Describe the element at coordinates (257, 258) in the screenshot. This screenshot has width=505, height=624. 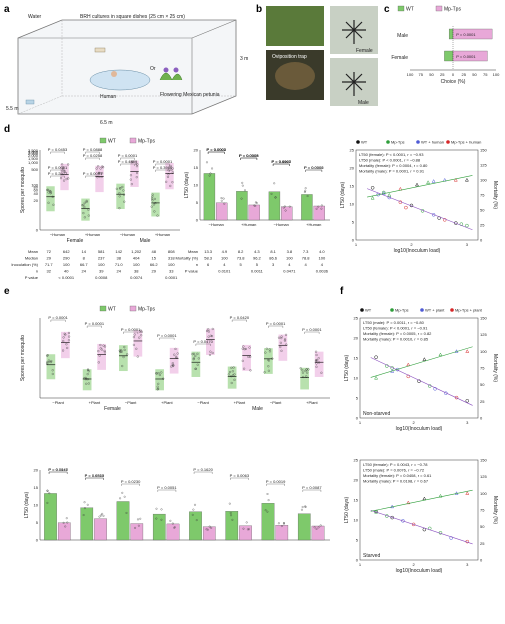
I see `table-cell: 96.2` at that location.